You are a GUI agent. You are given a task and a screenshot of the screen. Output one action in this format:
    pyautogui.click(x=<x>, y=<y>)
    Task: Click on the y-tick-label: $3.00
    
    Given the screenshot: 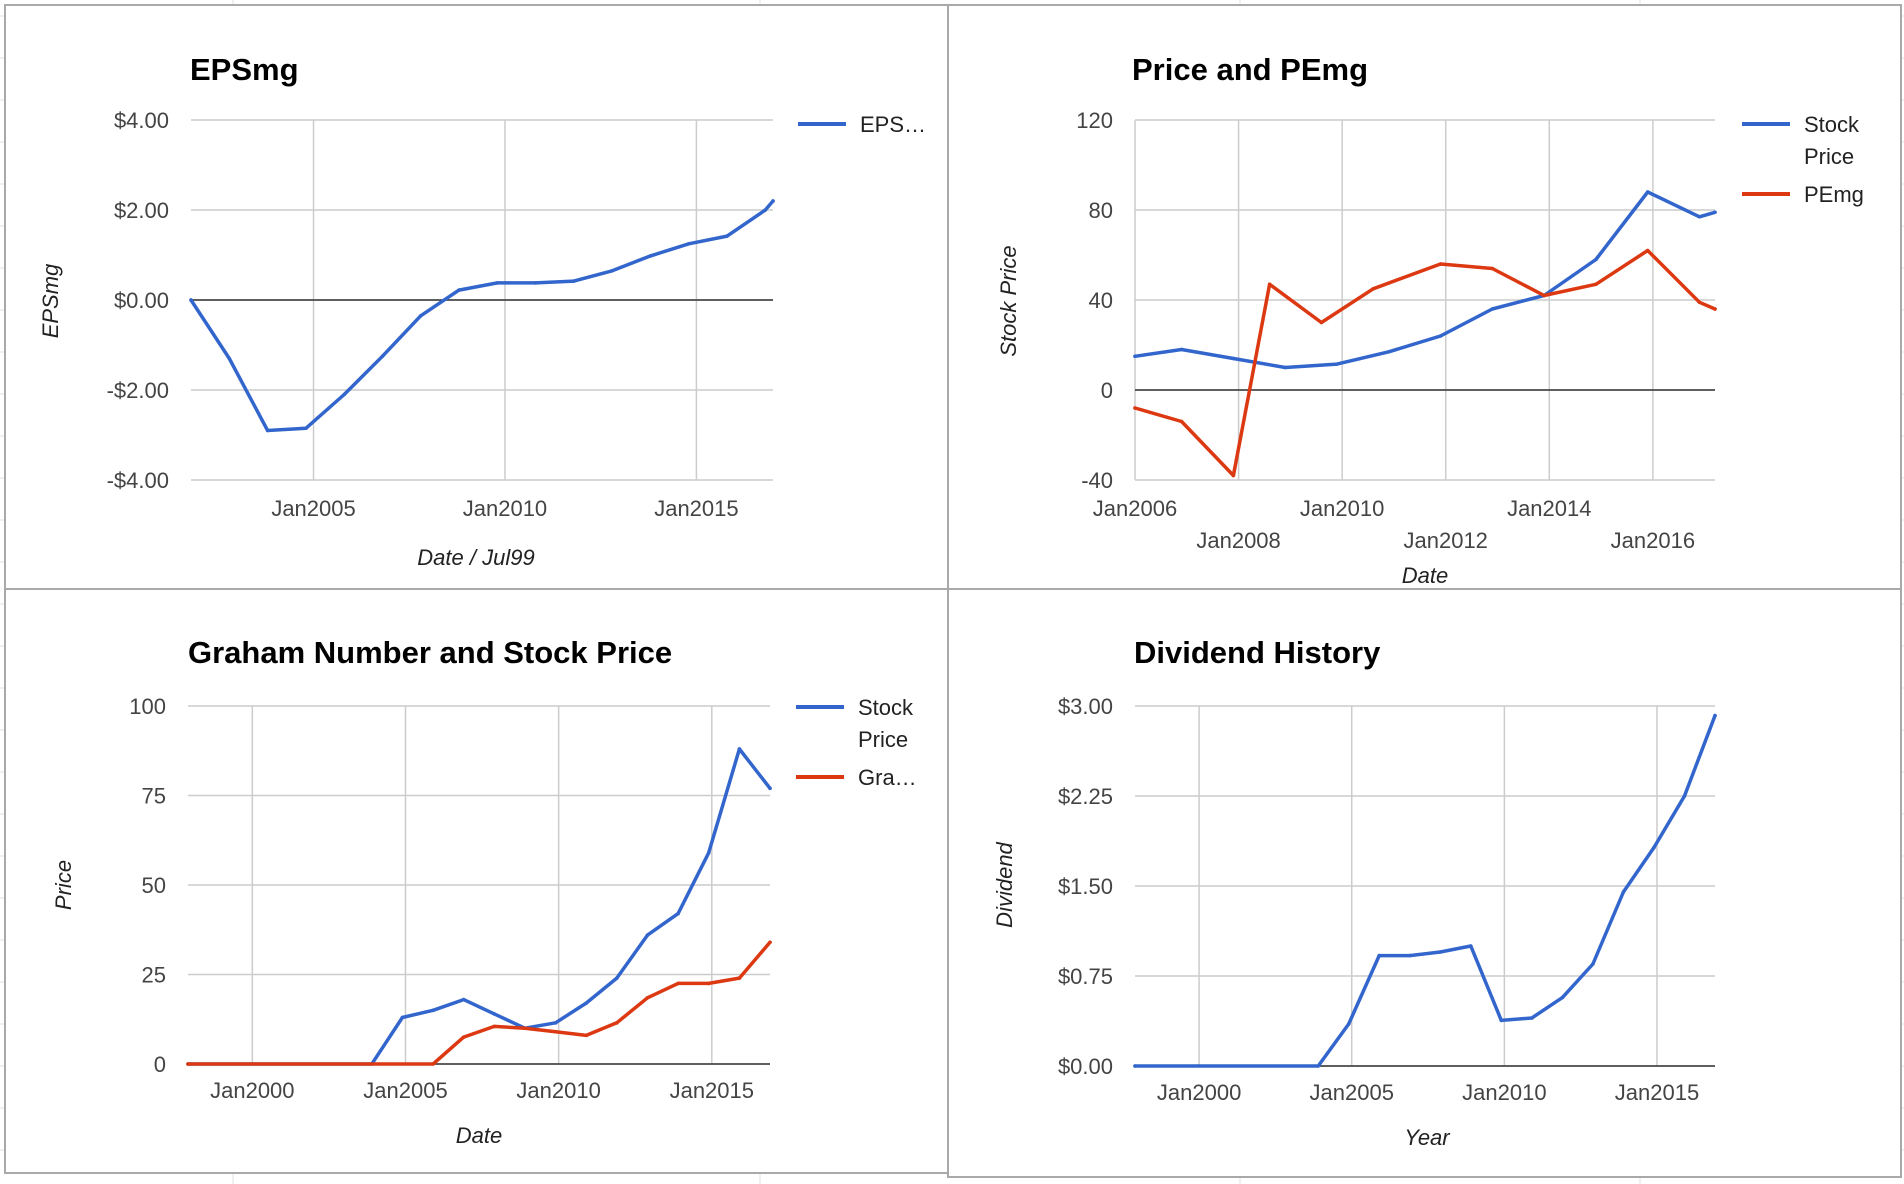 What is the action you would take?
    pyautogui.click(x=1085, y=706)
    